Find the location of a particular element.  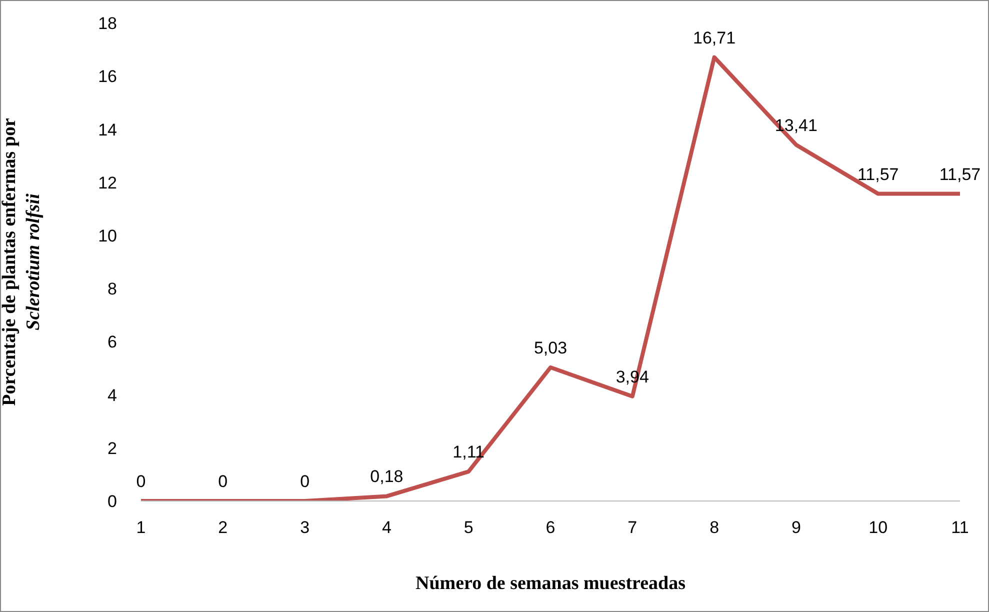

x-tick-label: 11 is located at coordinates (960, 528).